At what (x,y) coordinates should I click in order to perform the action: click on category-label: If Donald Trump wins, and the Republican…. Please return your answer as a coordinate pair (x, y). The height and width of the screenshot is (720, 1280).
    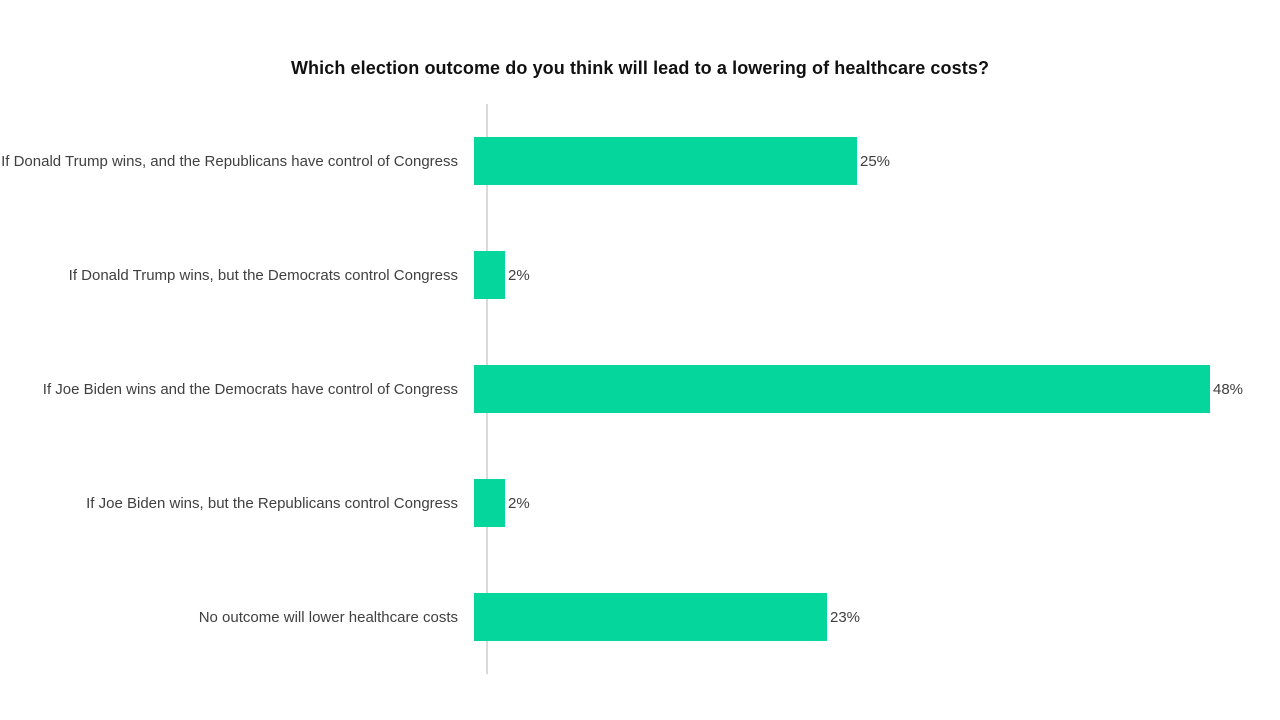
    Looking at the image, I should click on (229, 161).